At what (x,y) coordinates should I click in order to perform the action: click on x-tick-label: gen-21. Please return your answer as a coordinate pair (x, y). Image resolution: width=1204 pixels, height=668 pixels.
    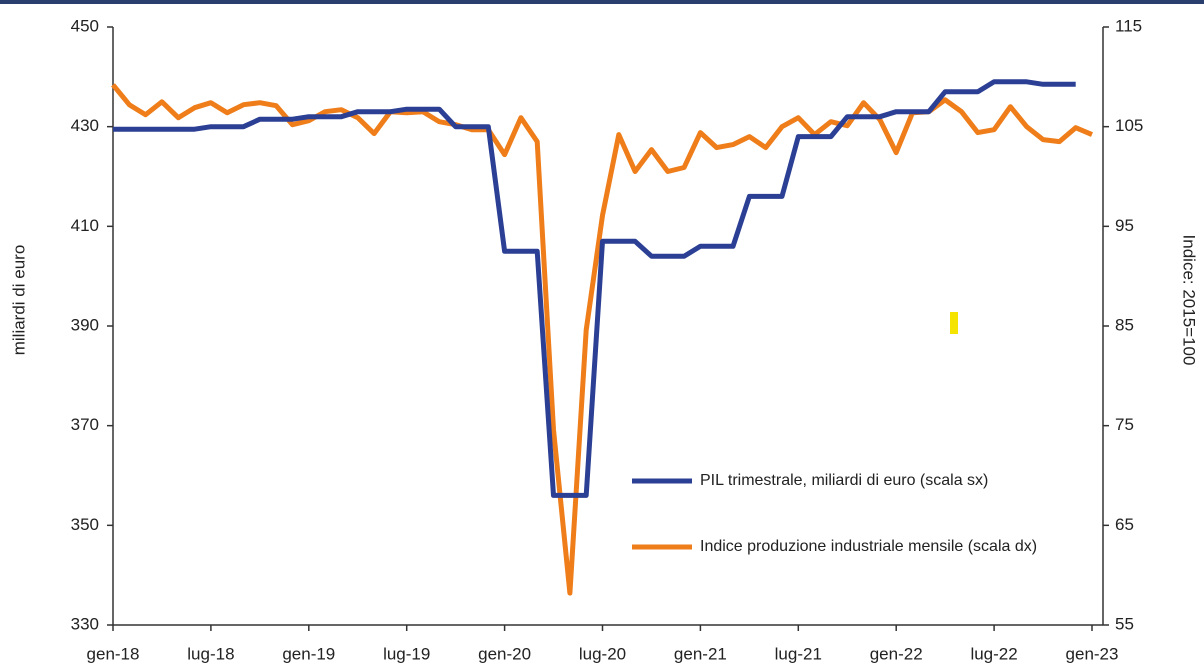
    Looking at the image, I should click on (700, 653).